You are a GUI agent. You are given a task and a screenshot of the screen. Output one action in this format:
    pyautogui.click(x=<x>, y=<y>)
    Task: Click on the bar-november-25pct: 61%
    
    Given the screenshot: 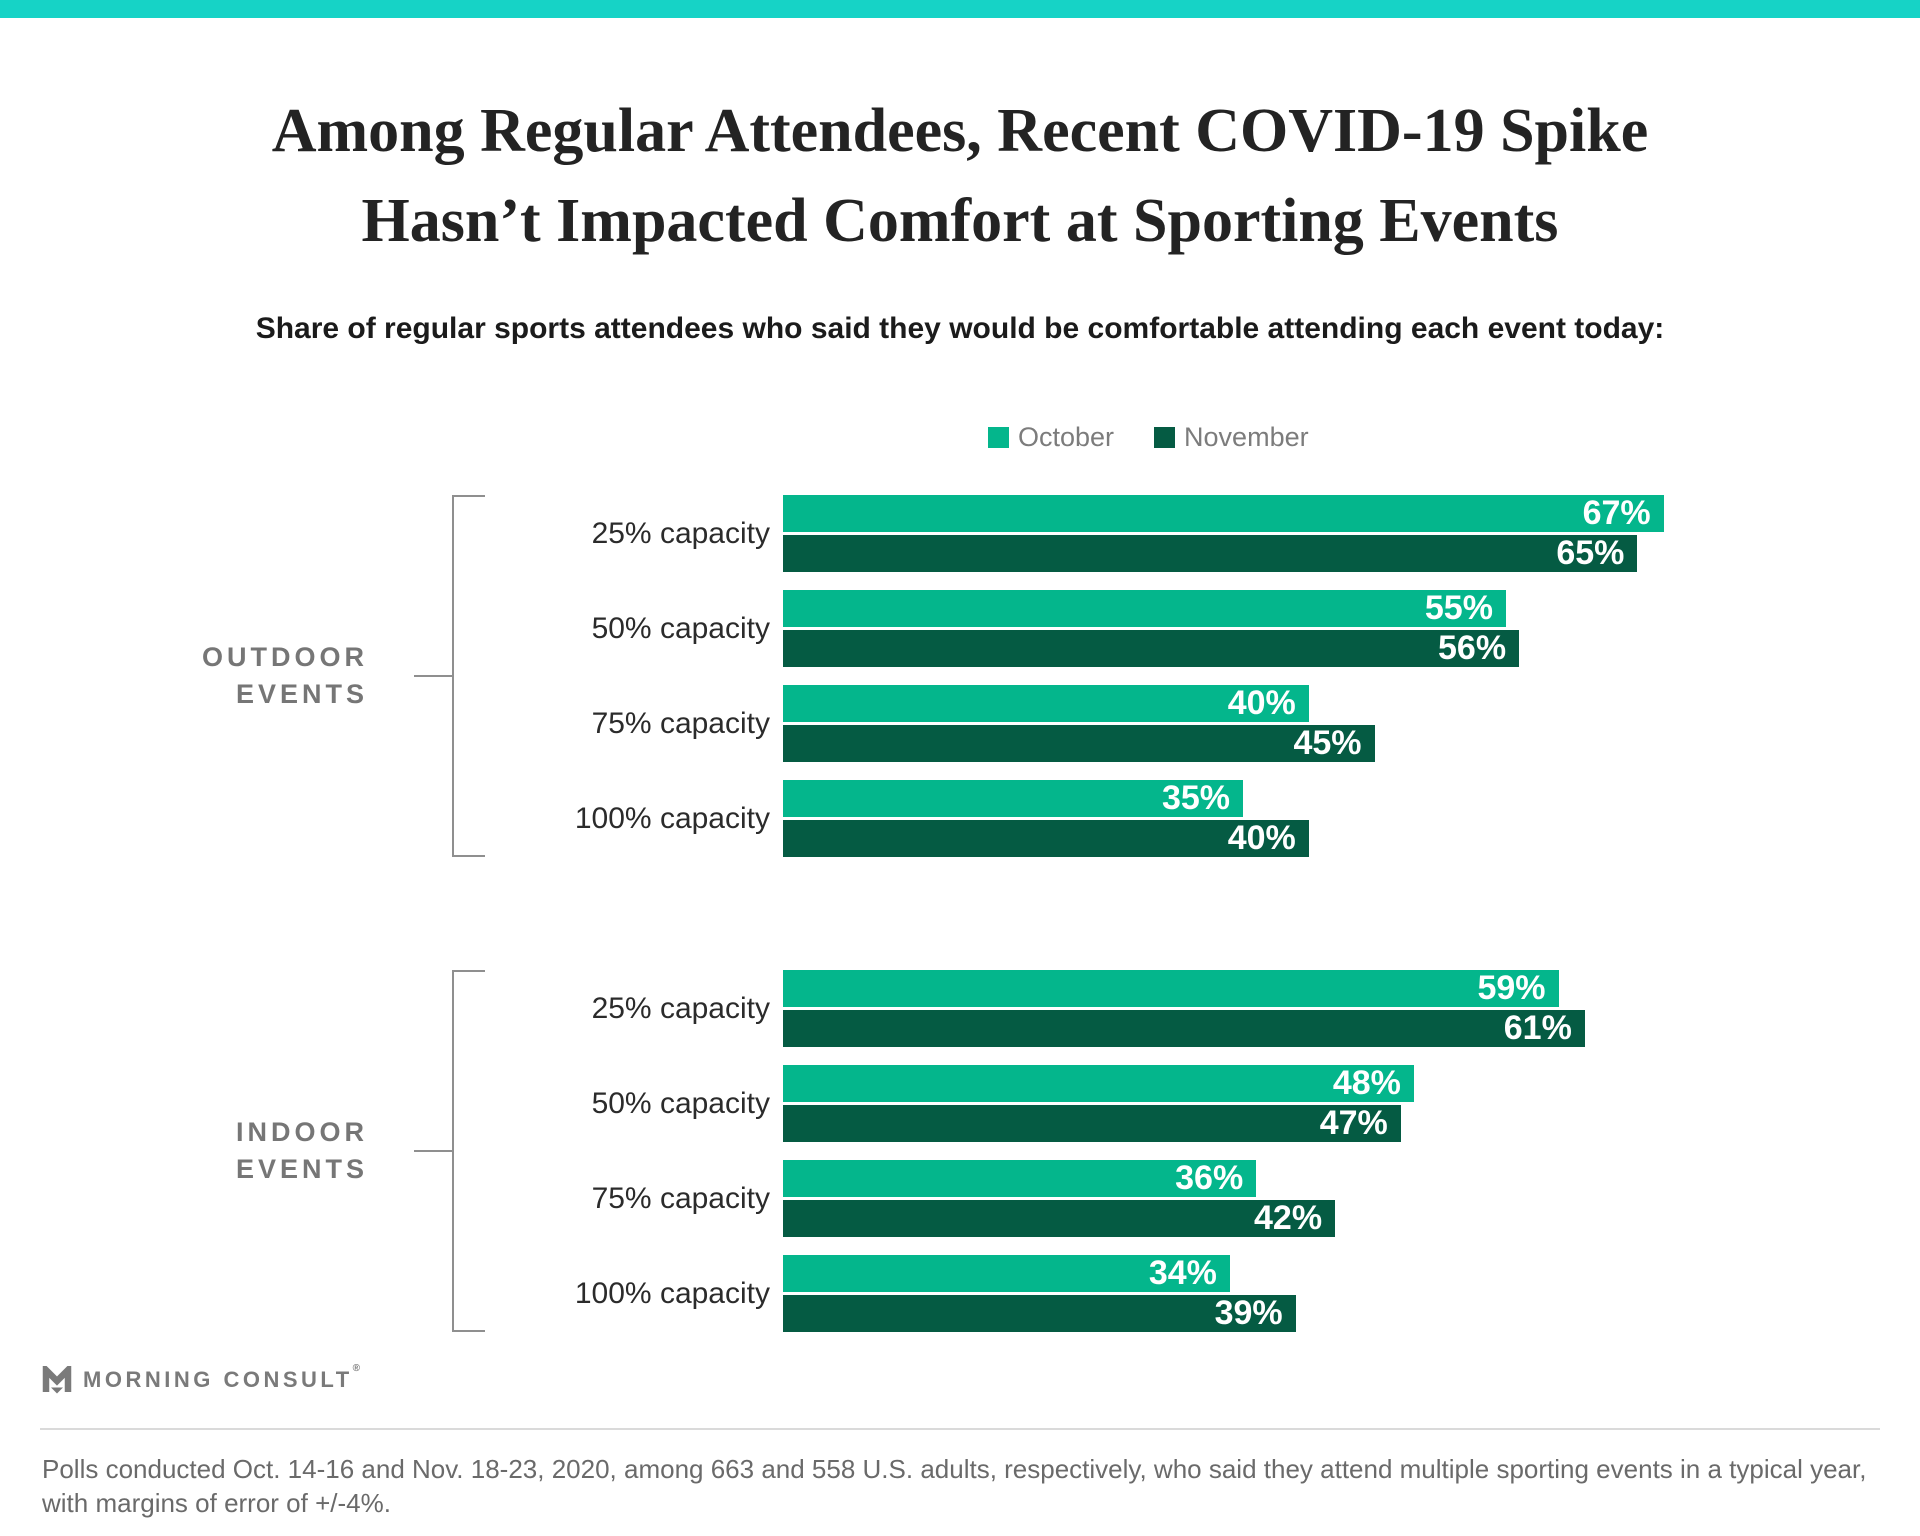 What is the action you would take?
    pyautogui.click(x=1184, y=1028)
    